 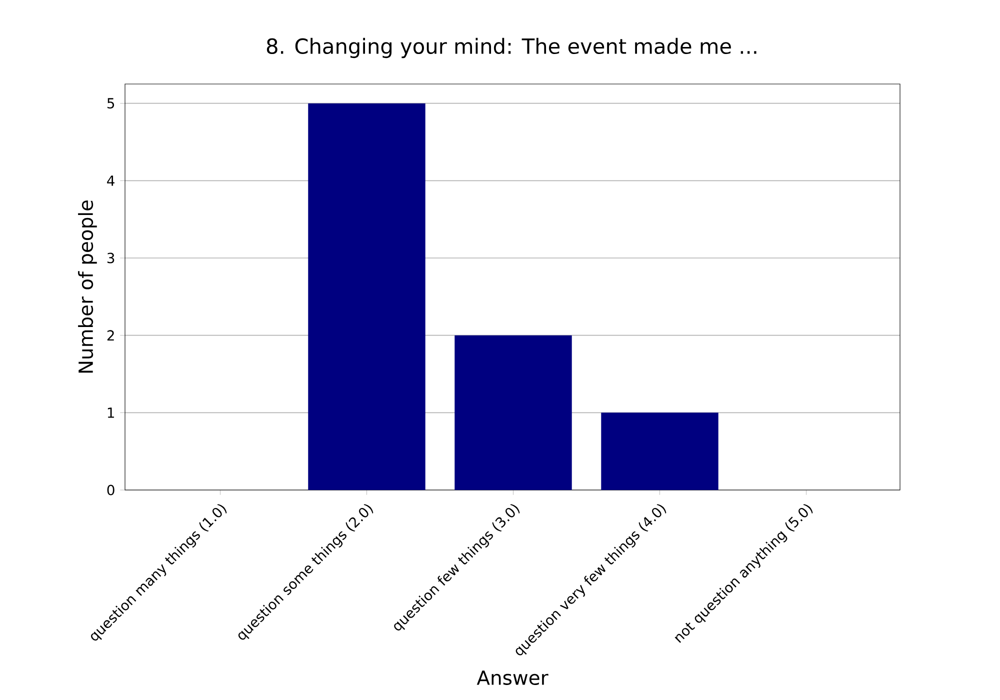 I want to click on y-tick-label: 1, so click(x=111, y=413).